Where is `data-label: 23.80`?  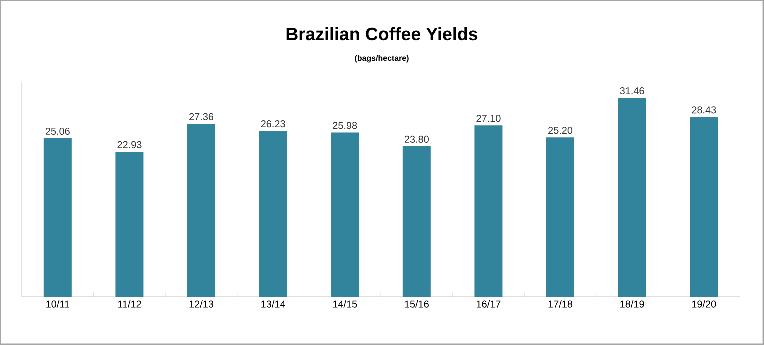
data-label: 23.80 is located at coordinates (416, 139).